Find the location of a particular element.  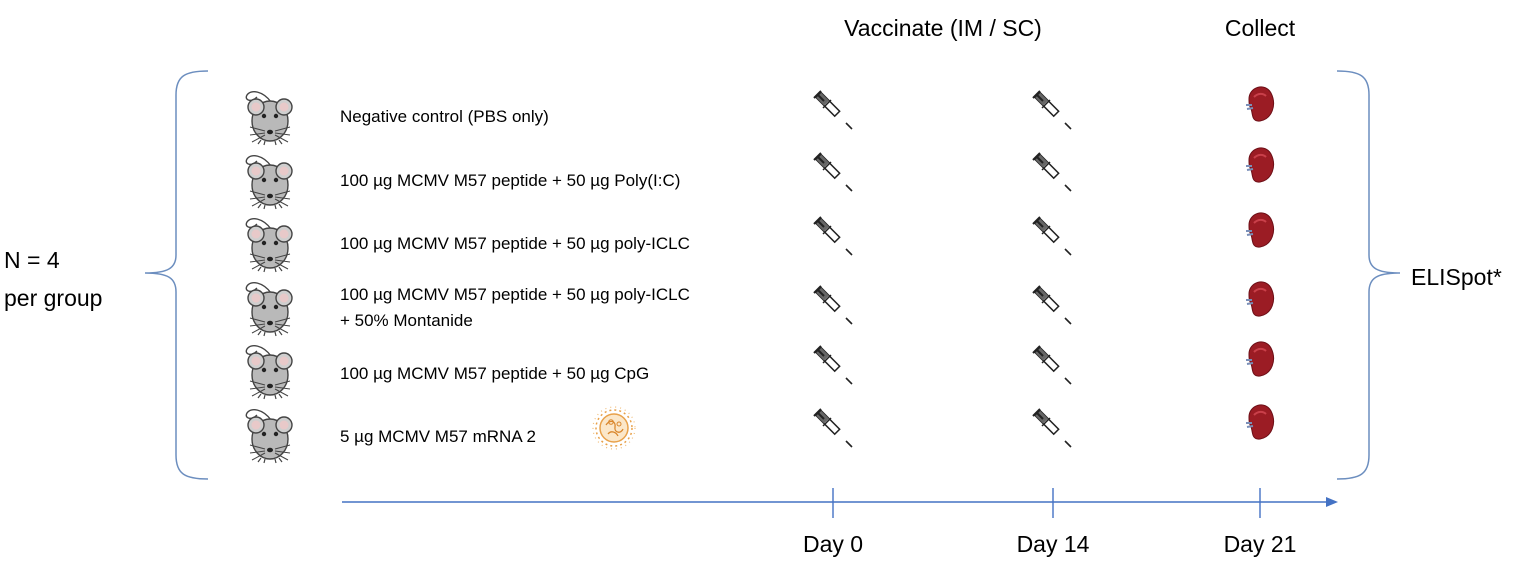

group-label: Negative control (PBS only) is located at coordinates (444, 116).